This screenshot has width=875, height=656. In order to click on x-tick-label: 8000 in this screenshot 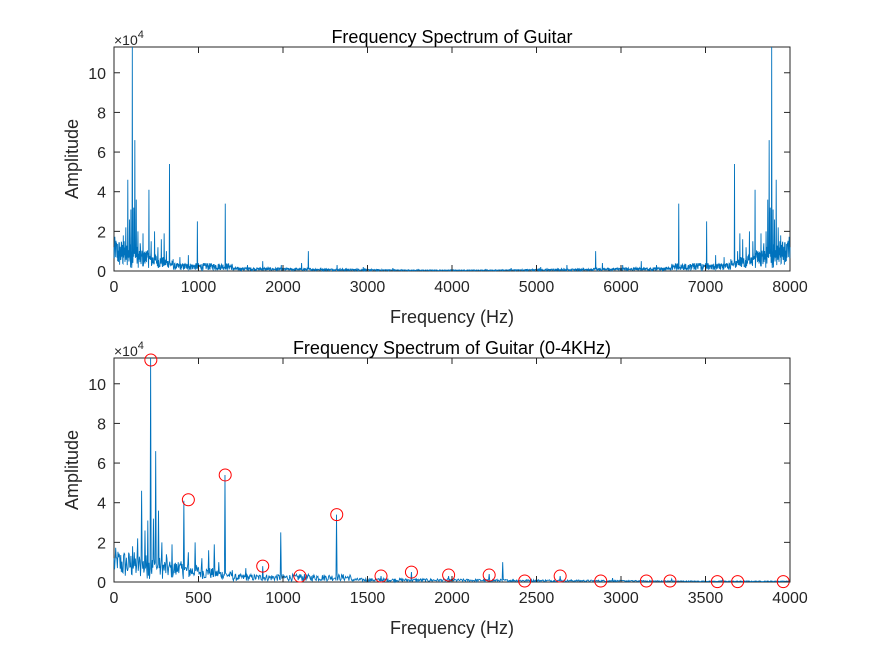, I will do `click(790, 287)`.